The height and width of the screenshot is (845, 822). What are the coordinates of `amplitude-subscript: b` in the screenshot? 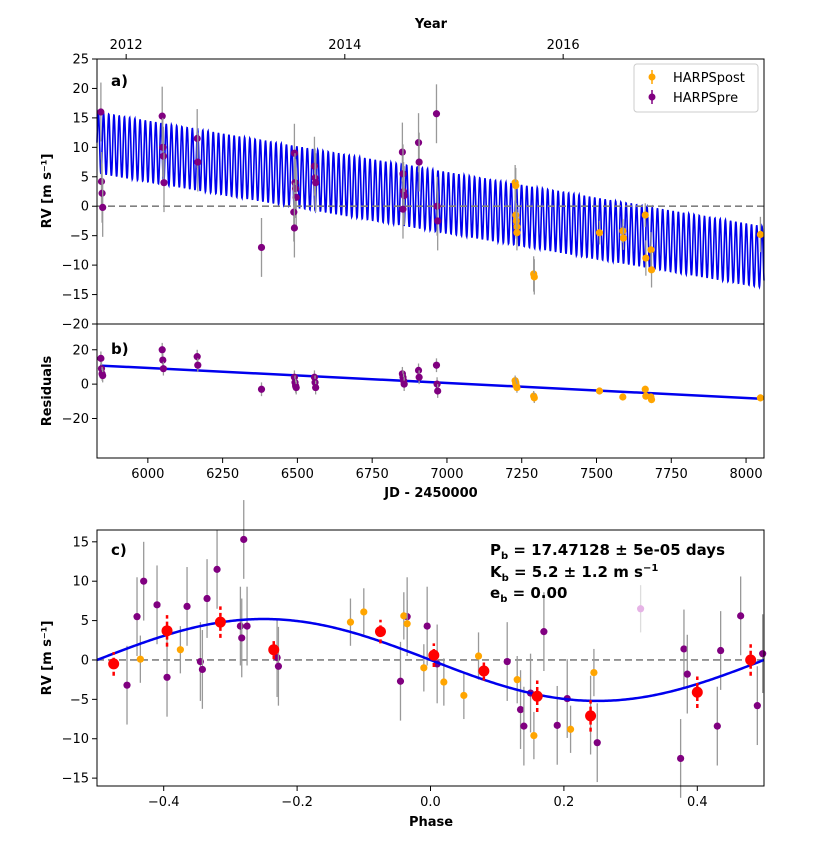 It's located at (505, 578).